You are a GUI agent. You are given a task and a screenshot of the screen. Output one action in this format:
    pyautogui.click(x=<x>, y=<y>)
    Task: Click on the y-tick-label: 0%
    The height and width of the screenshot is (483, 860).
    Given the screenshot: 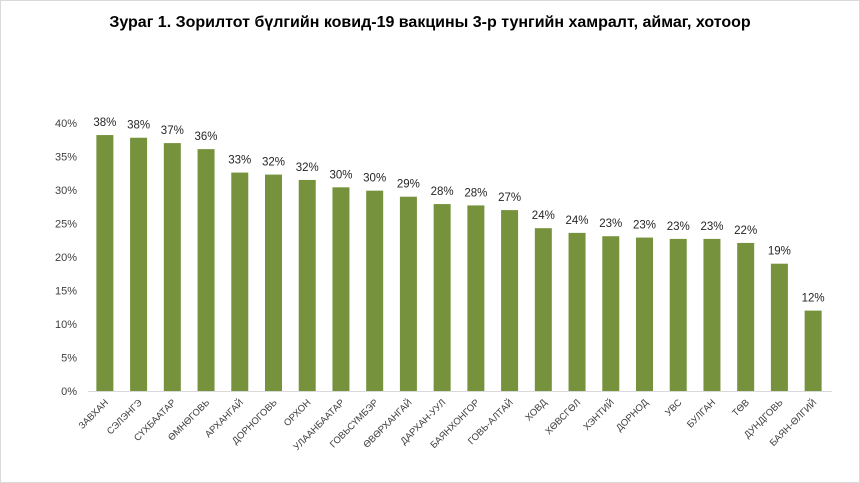 What is the action you would take?
    pyautogui.click(x=69, y=392)
    